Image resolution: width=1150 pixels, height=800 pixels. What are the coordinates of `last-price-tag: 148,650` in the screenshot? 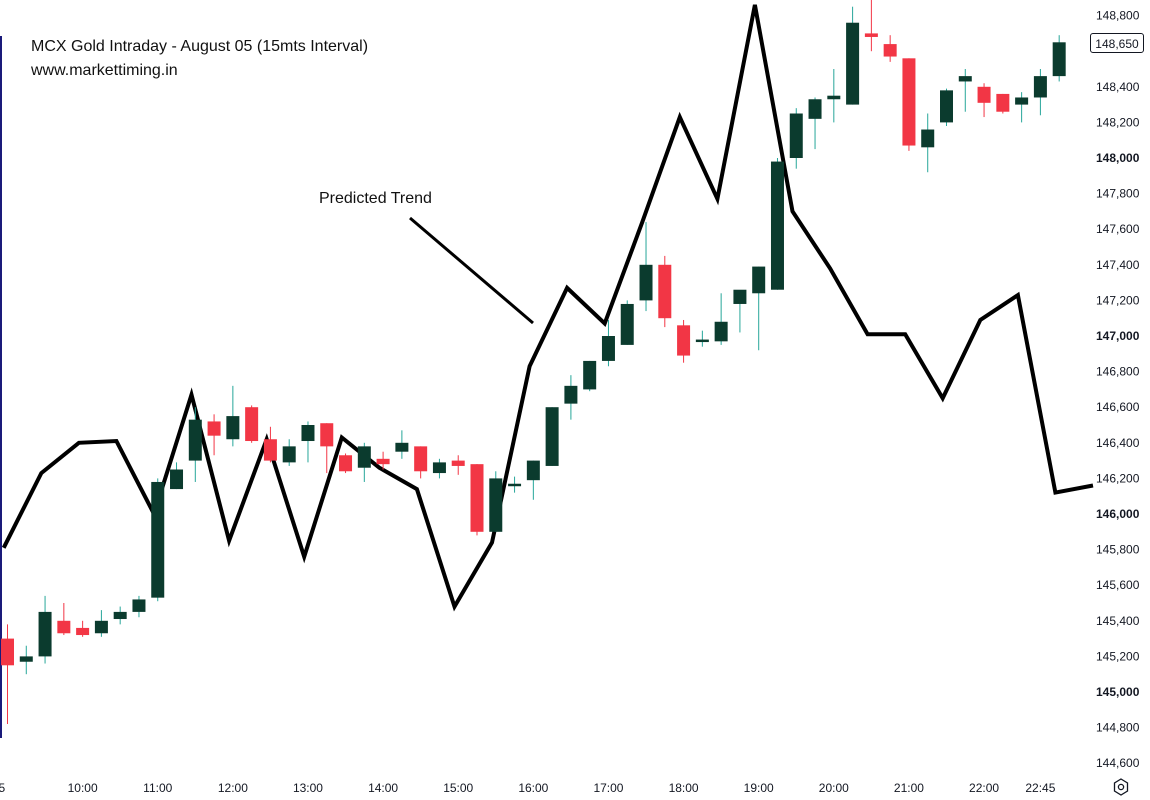 It's located at (1117, 43).